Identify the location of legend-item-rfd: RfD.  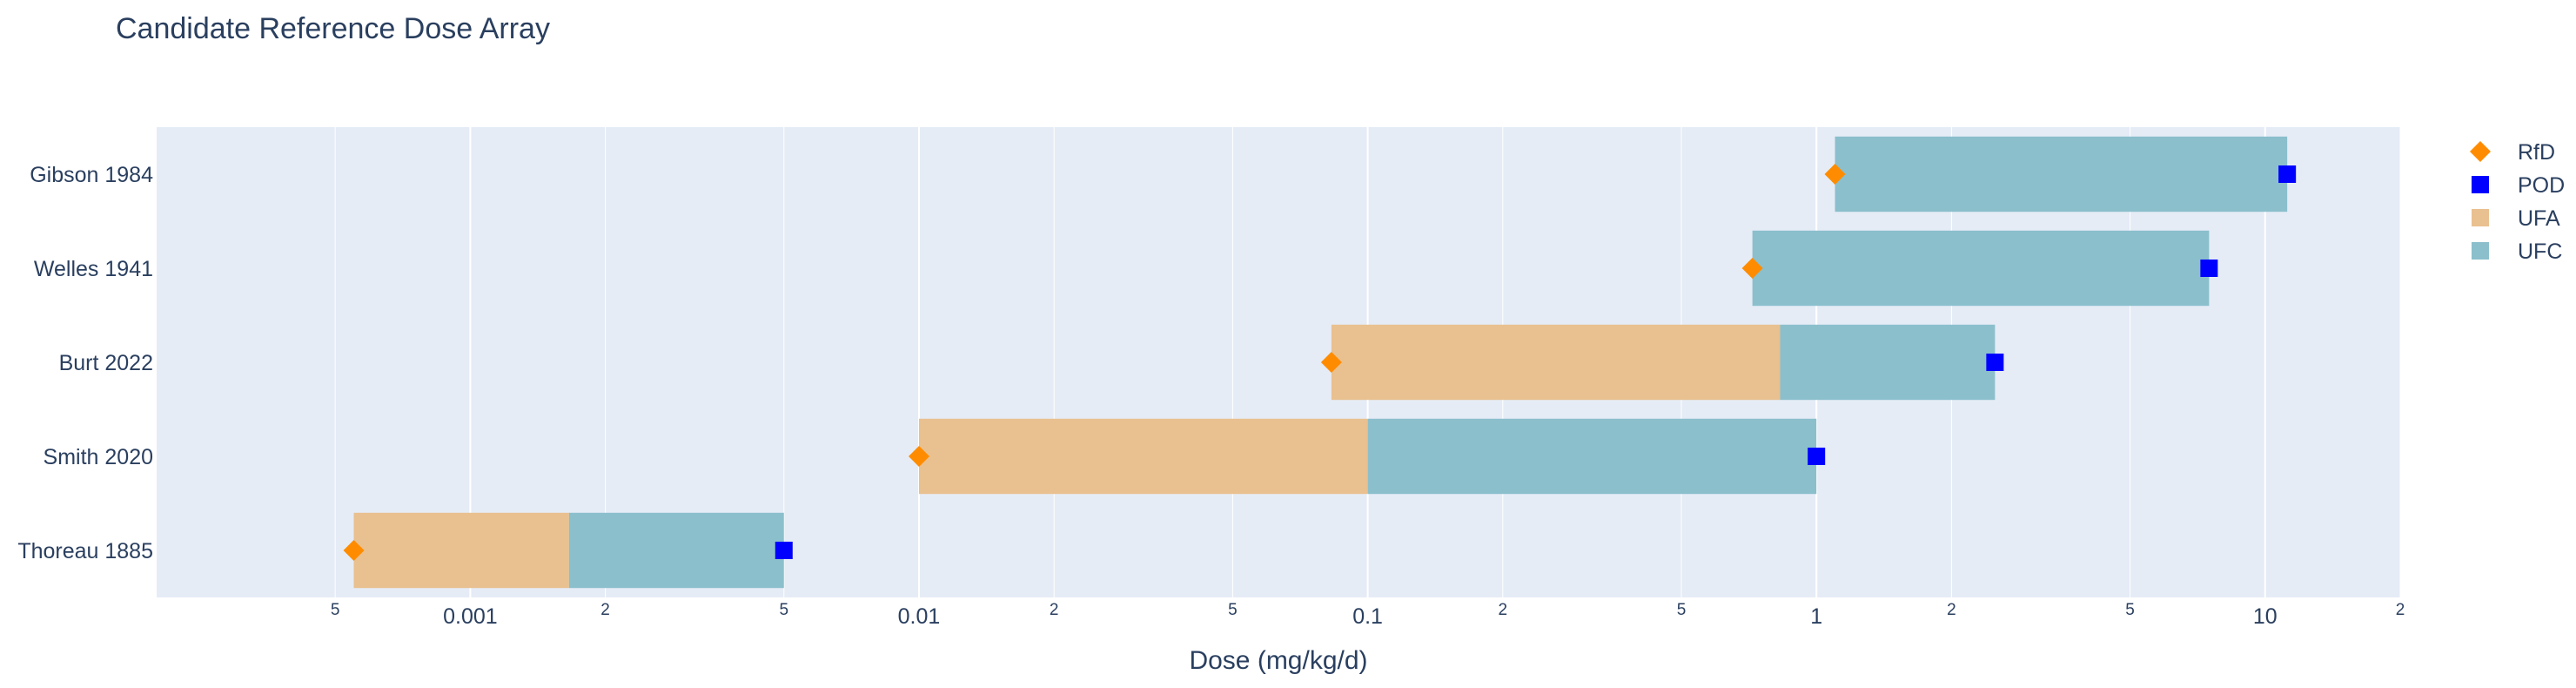
(2512, 152).